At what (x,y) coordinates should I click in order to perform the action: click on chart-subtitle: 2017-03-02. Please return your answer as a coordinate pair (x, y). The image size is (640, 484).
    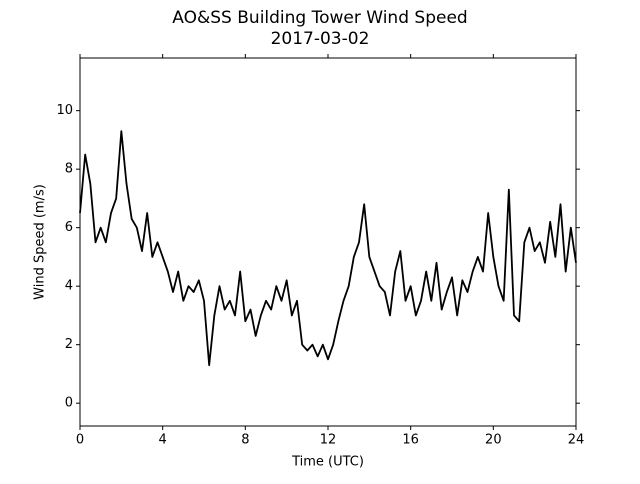
    Looking at the image, I should click on (320, 39).